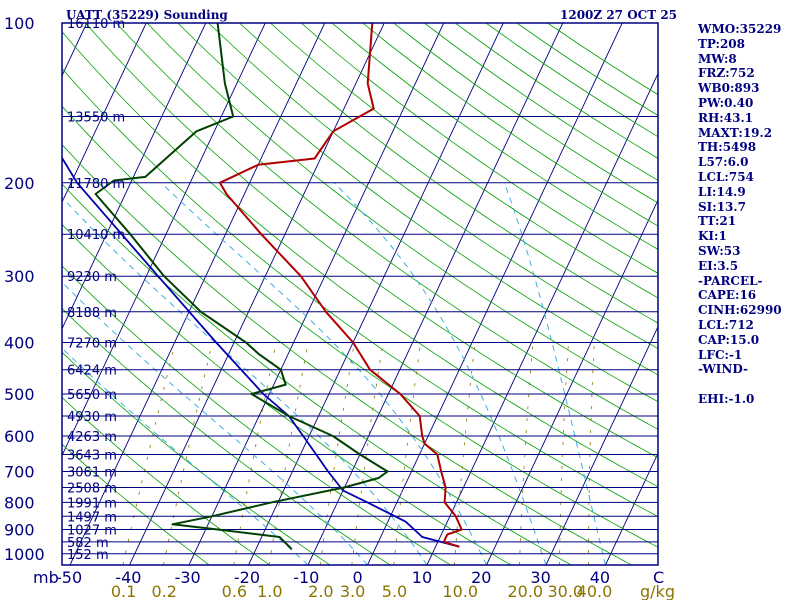  What do you see at coordinates (19, 529) in the screenshot?
I see `pressure-tick-label: 900` at bounding box center [19, 529].